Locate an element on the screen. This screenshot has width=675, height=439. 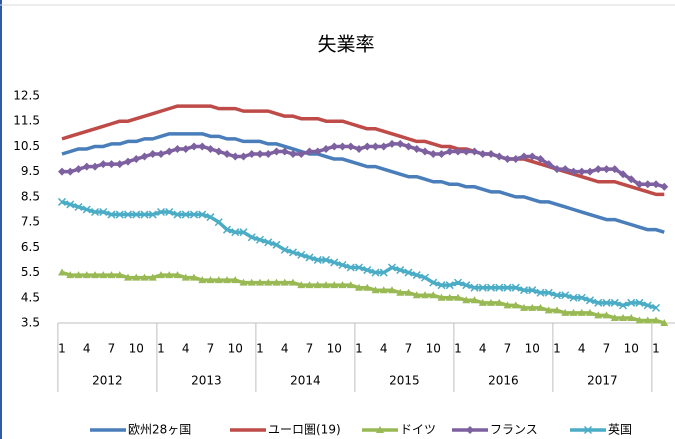
y-tick-label: 10.5 is located at coordinates (26, 146).